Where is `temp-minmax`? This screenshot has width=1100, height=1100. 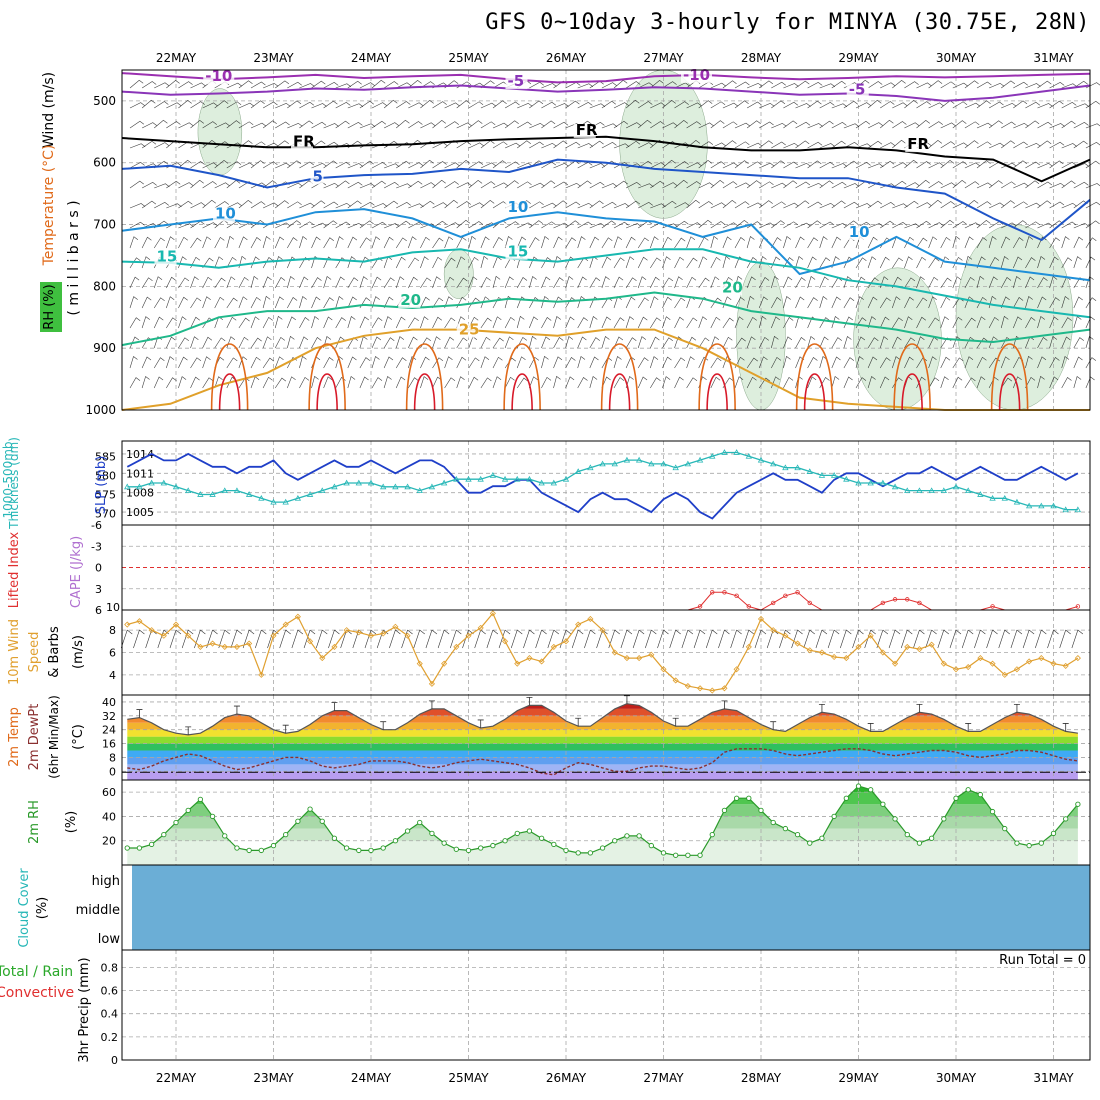
temp-minmax is located at coordinates (480, 723).